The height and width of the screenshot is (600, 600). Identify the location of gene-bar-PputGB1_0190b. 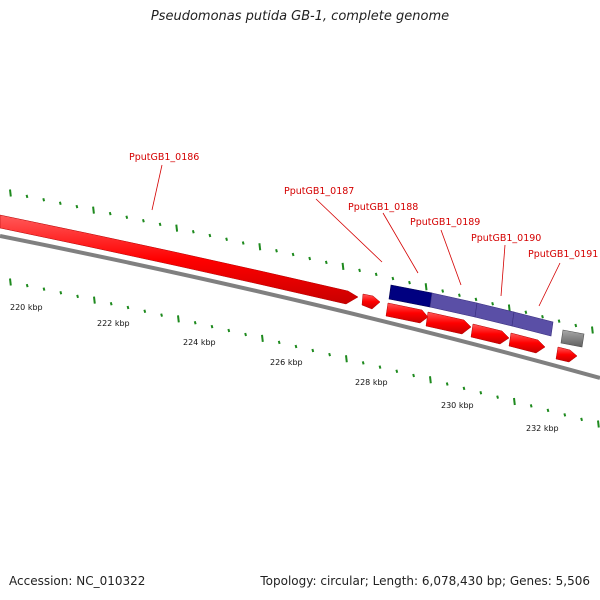
(532, 324).